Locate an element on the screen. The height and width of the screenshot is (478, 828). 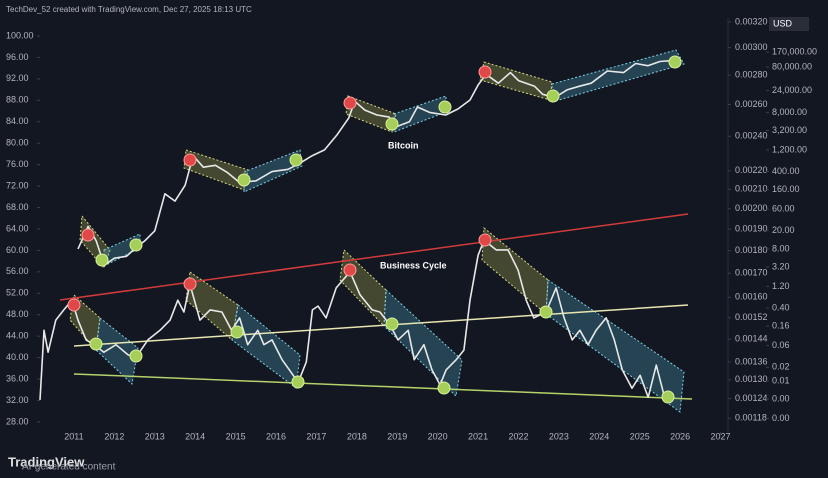
x-tick-label: 2023 is located at coordinates (559, 436).